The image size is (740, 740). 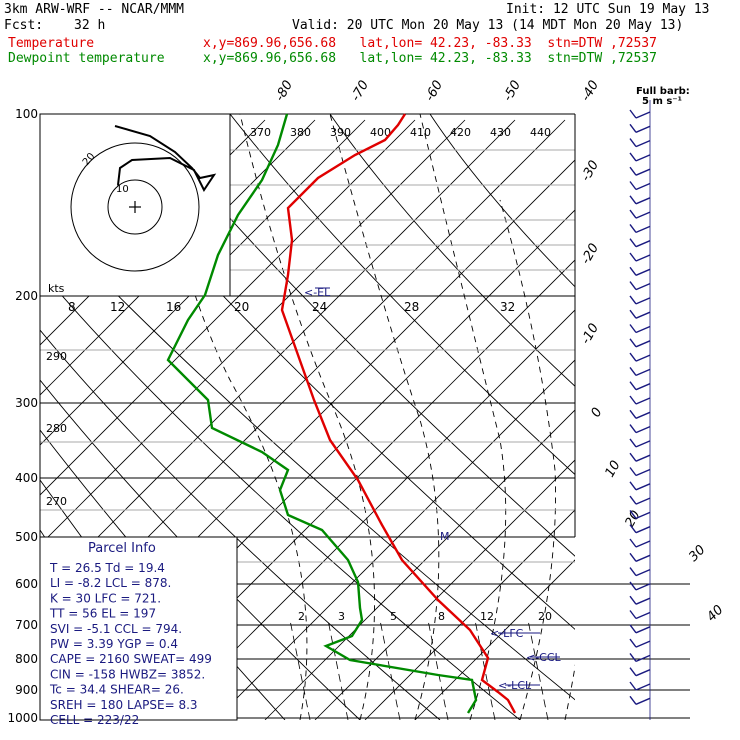 I want to click on speed-tick-labels: 8 12 16 20 24 28 32, so click(x=291, y=307).